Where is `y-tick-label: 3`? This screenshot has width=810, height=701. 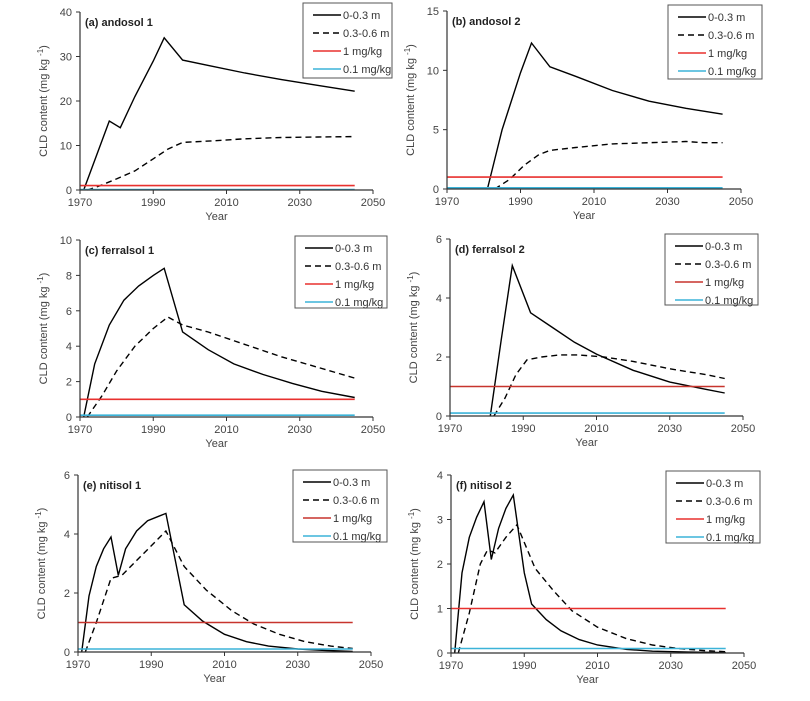
y-tick-label: 3 is located at coordinates (440, 521).